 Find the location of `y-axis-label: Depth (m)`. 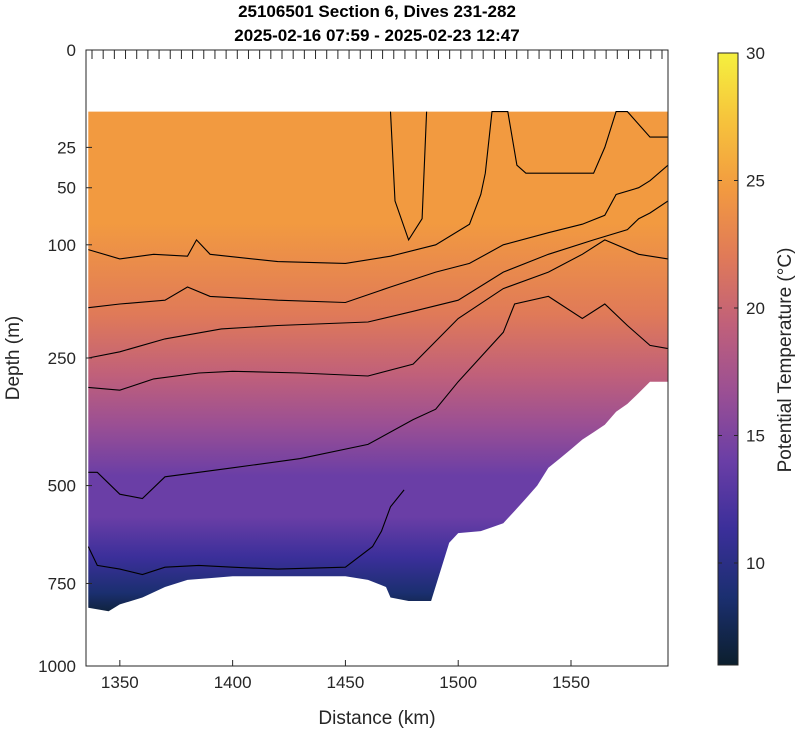

y-axis-label: Depth (m) is located at coordinates (13, 358).